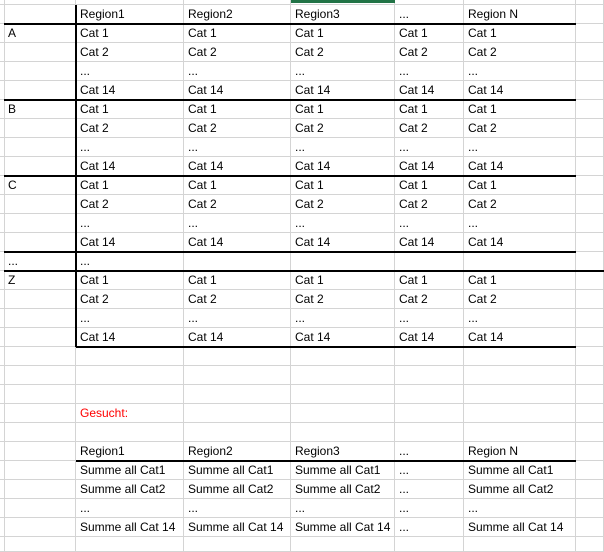 This screenshot has width=604, height=552. I want to click on cell-r29-c3, so click(237, 544).